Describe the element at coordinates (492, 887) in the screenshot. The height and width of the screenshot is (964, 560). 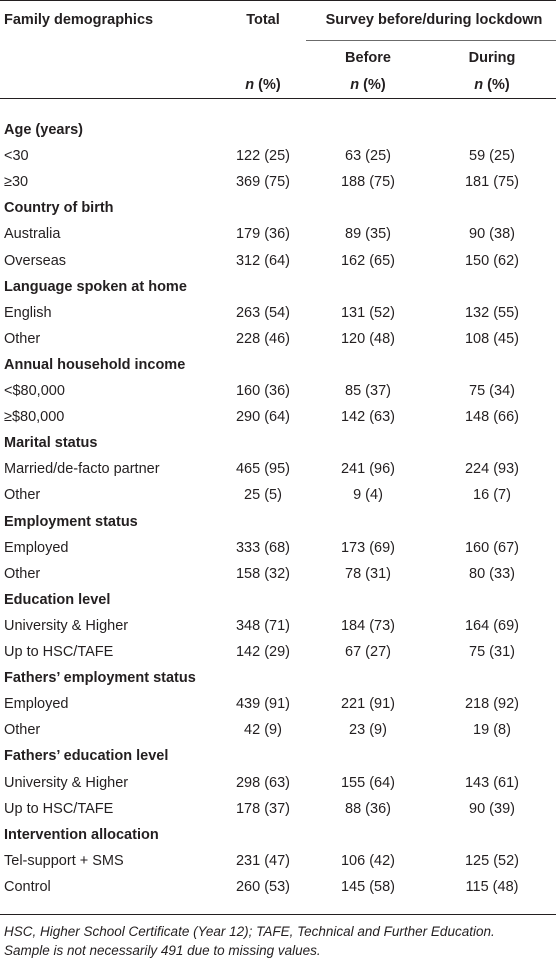
I see `cell-during: 115 (48)` at that location.